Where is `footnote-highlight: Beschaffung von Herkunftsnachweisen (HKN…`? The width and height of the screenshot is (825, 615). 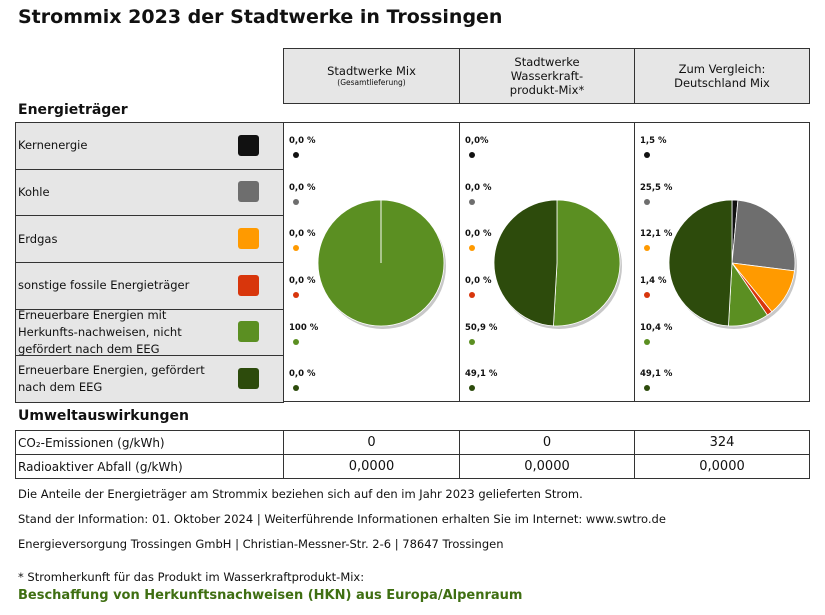
footnote-highlight: Beschaffung von Herkunftsnachweisen (HKN… is located at coordinates (270, 595).